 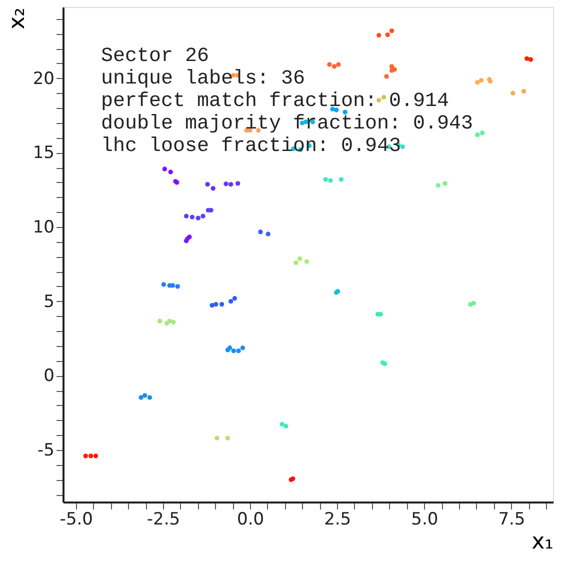 I want to click on annotation: perfect match fraction: 0.914, so click(x=275, y=101).